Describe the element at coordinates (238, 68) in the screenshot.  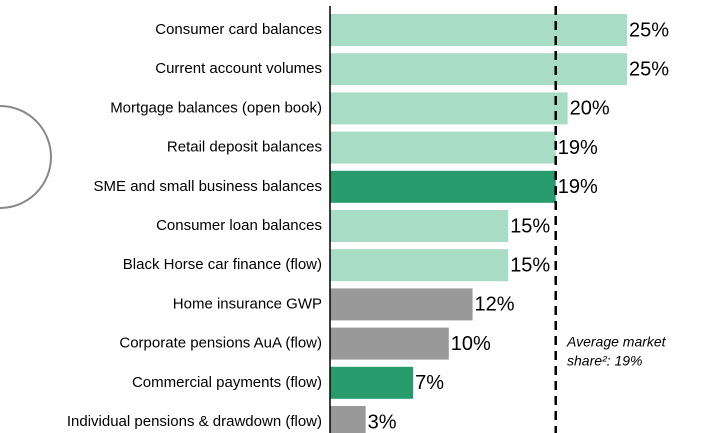
I see `category-label: Current account volumes` at that location.